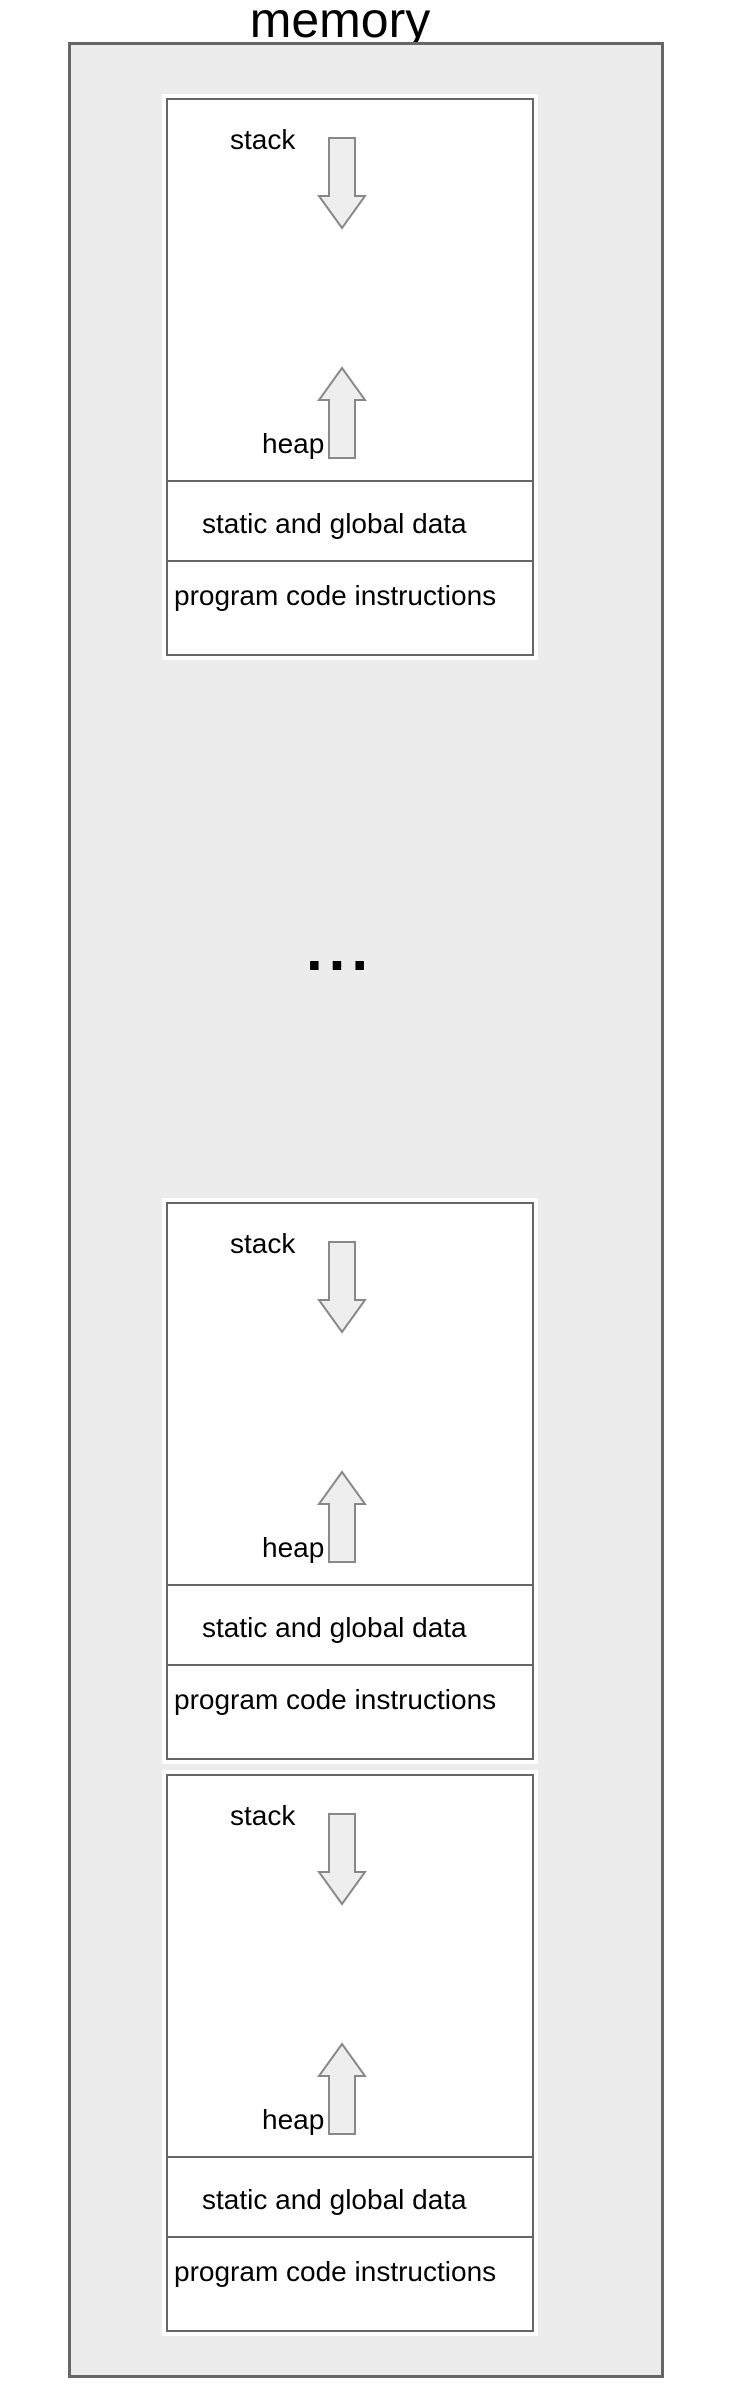 Image resolution: width=730 pixels, height=2400 pixels. I want to click on memory-title: memory, so click(340, 24).